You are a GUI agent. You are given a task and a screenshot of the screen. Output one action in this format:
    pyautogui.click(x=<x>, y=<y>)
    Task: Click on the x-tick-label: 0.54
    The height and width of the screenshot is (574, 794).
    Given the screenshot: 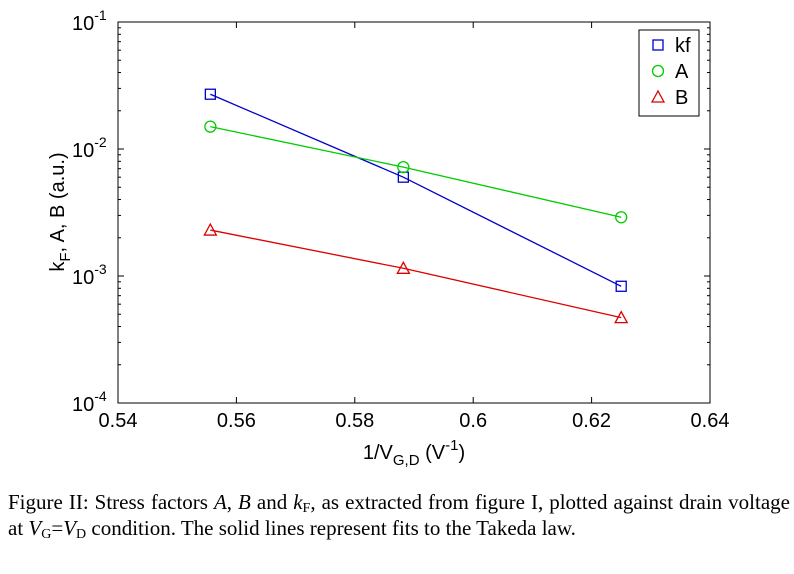 What is the action you would take?
    pyautogui.click(x=118, y=421)
    